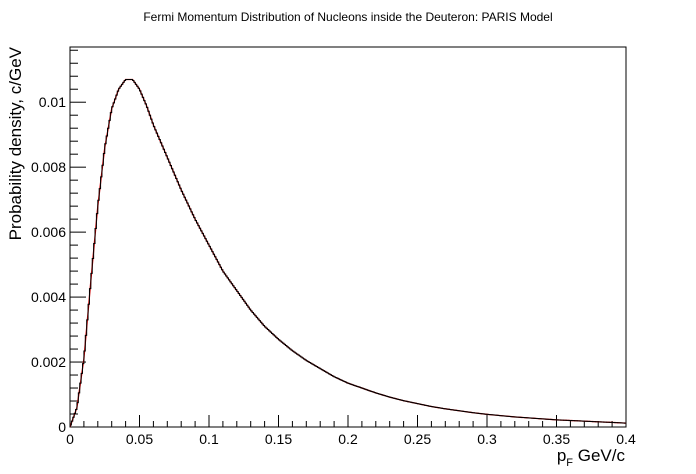 Image resolution: width=696 pixels, height=474 pixels. What do you see at coordinates (278, 439) in the screenshot?
I see `x-tick-label: 0.15` at bounding box center [278, 439].